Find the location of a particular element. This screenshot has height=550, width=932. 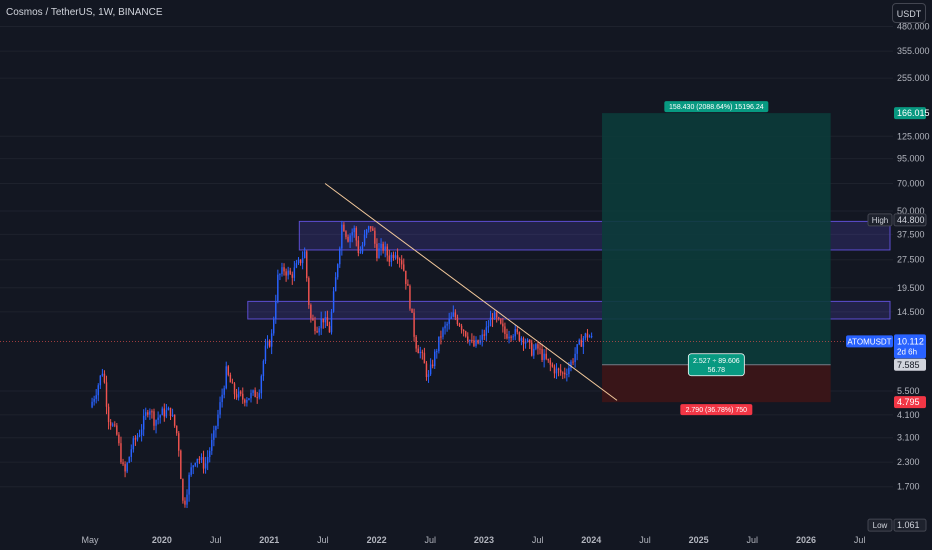

y-tick-label: 70.000 is located at coordinates (911, 184).